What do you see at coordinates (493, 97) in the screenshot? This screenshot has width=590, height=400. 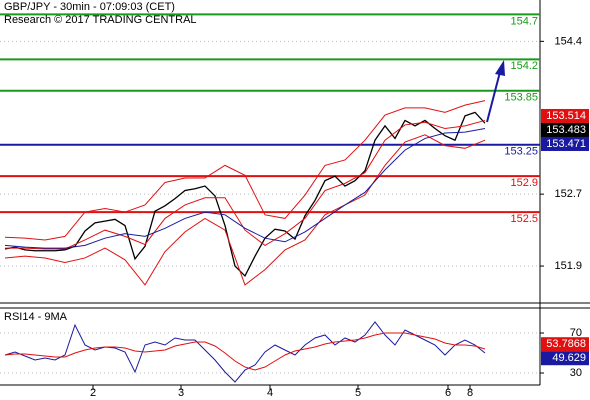 I see `arrow-shaft` at bounding box center [493, 97].